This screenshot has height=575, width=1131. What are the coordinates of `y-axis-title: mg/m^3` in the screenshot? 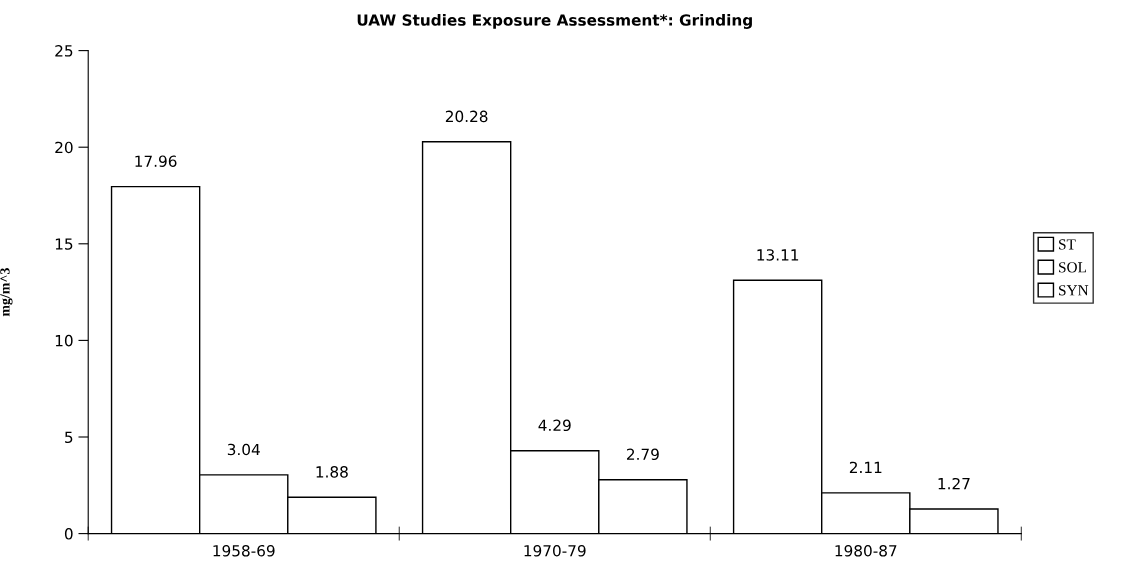 It's located at (6, 292).